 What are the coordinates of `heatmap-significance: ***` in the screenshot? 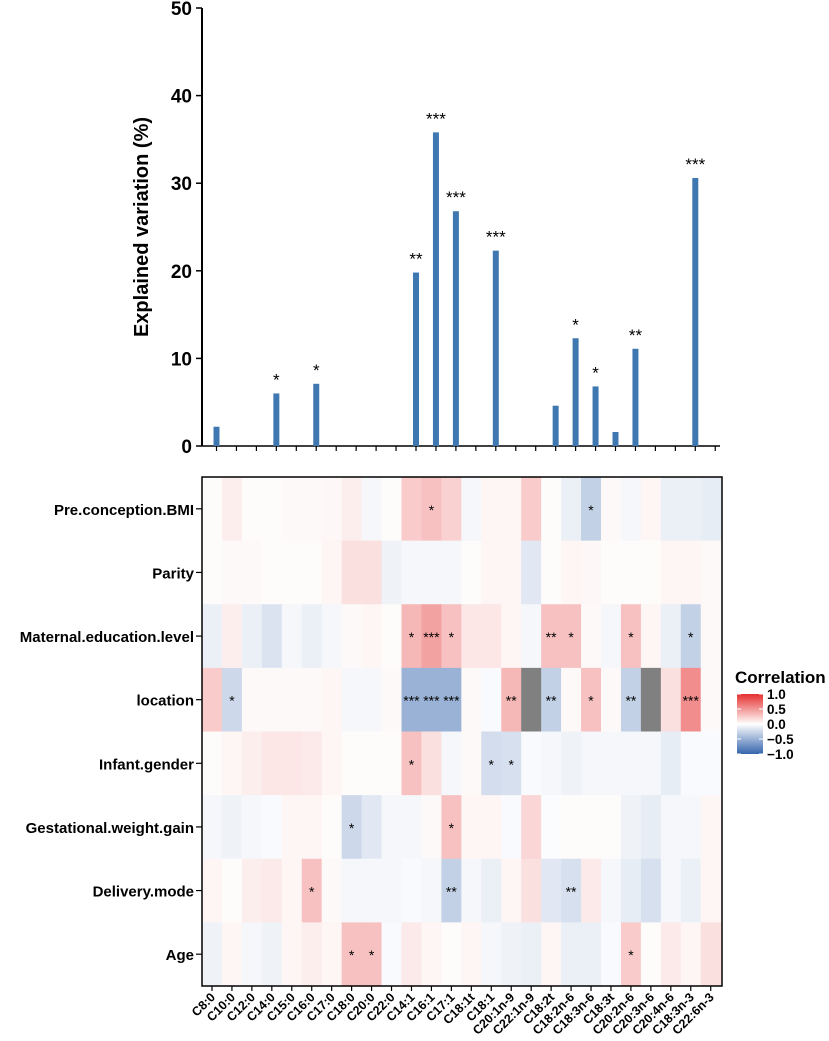 It's located at (431, 637).